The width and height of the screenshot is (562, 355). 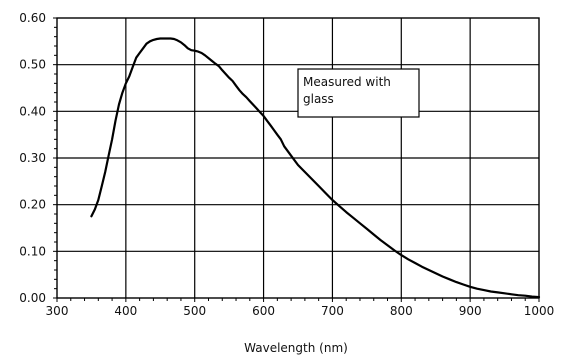 I want to click on annotation-line-1: glass, so click(x=318, y=99).